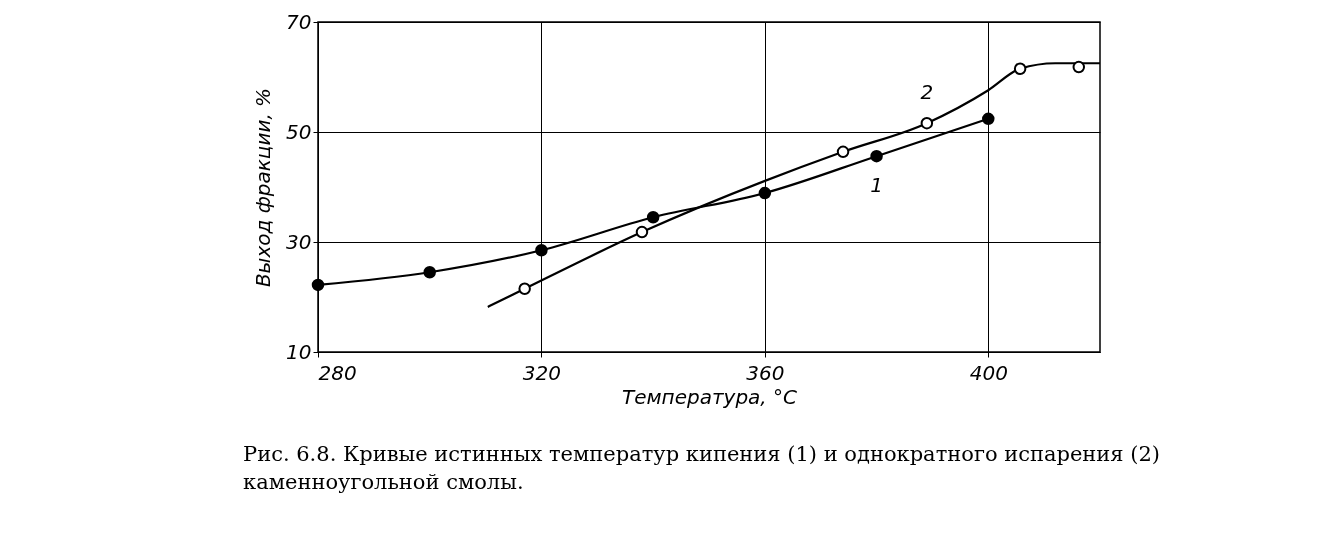 The image size is (1328, 539). I want to click on y-tick-label: 30, so click(299, 241).